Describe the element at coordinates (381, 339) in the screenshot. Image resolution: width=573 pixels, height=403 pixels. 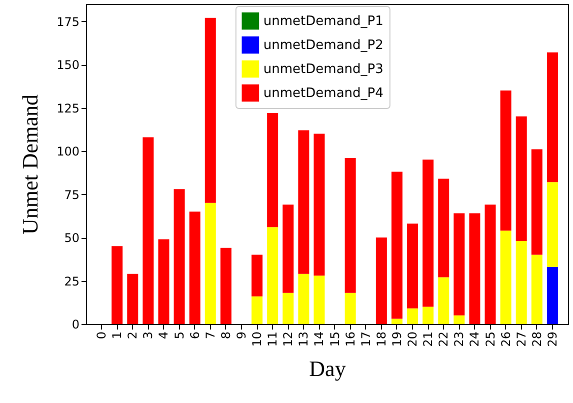
I see `x-tick-label: 18` at that location.